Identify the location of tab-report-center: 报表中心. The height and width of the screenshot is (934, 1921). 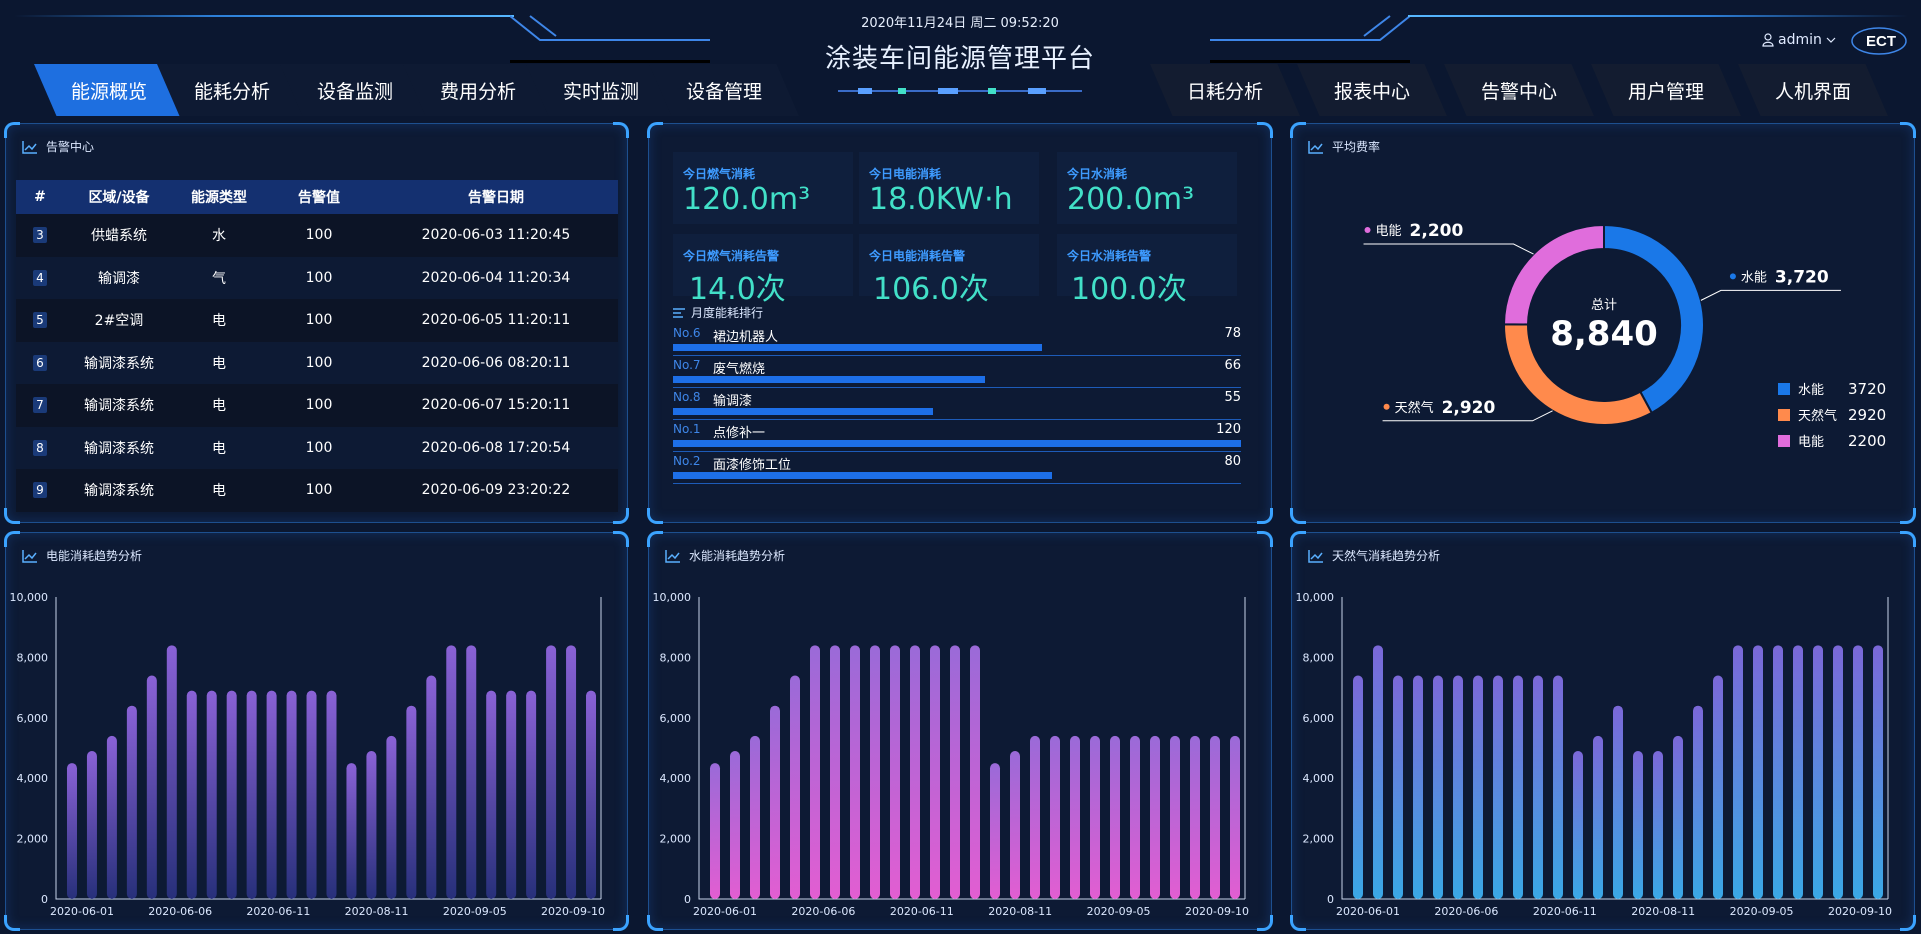
(1372, 90).